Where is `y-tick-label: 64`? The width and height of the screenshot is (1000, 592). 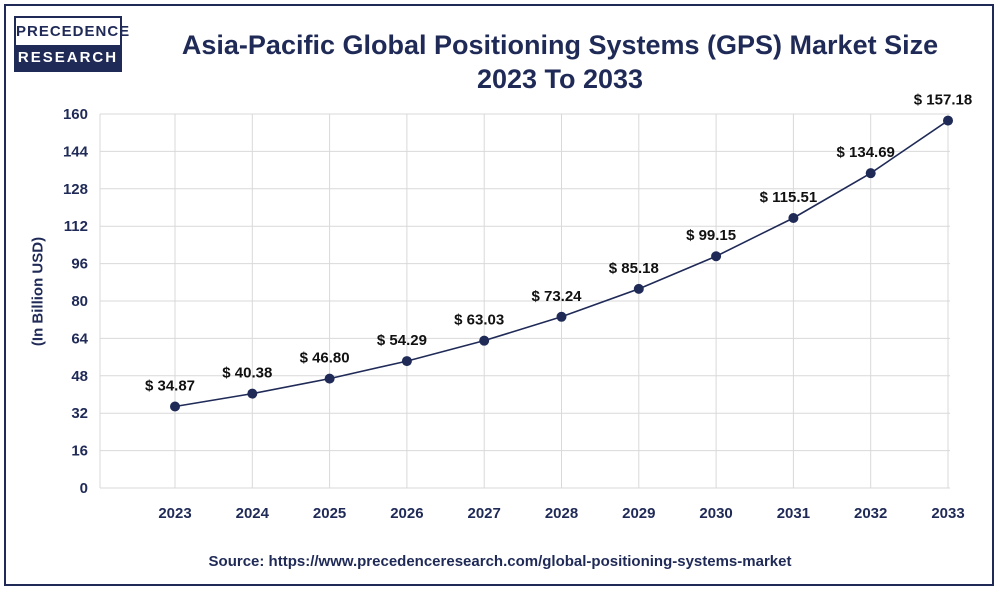
y-tick-label: 64 is located at coordinates (79, 338).